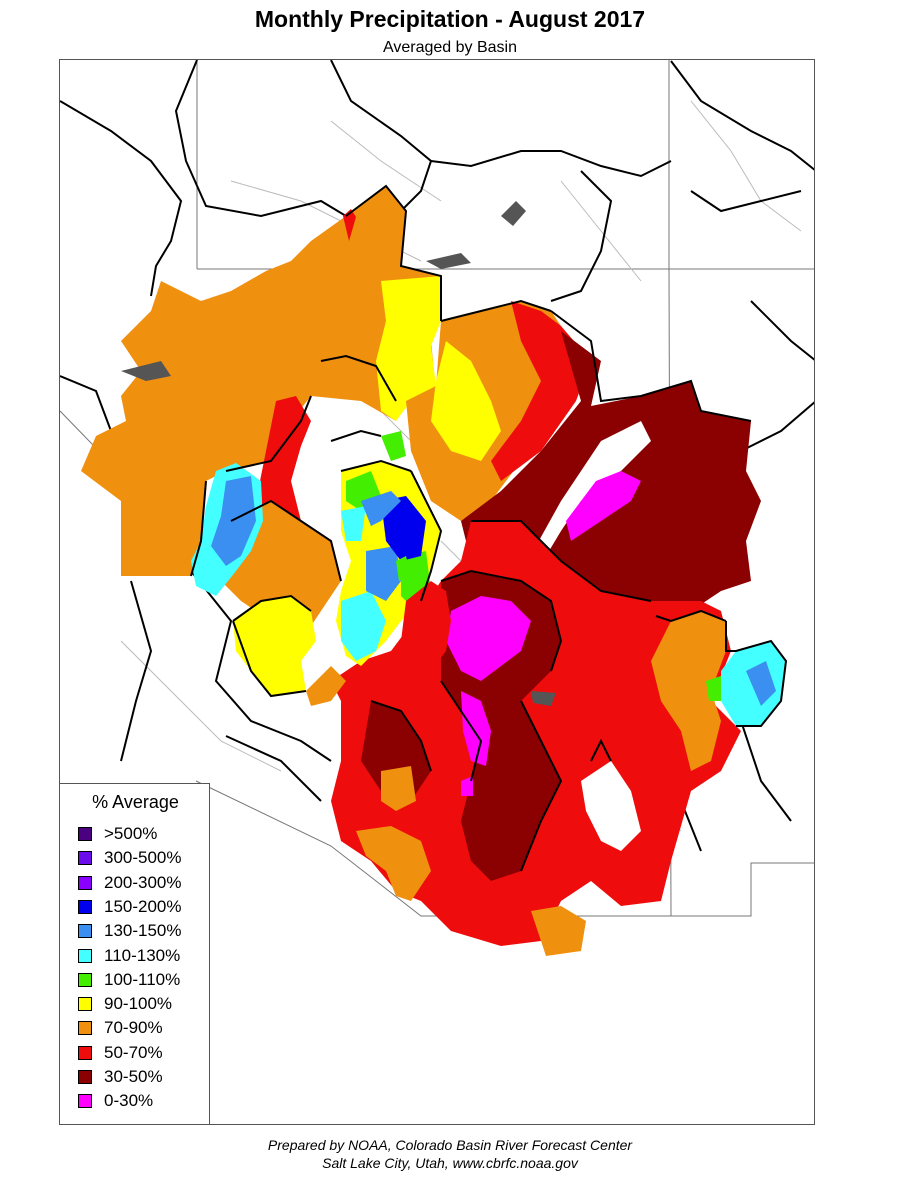 The height and width of the screenshot is (1200, 900). Describe the element at coordinates (326, 686) in the screenshot. I see `basin-southwest-orange` at that location.